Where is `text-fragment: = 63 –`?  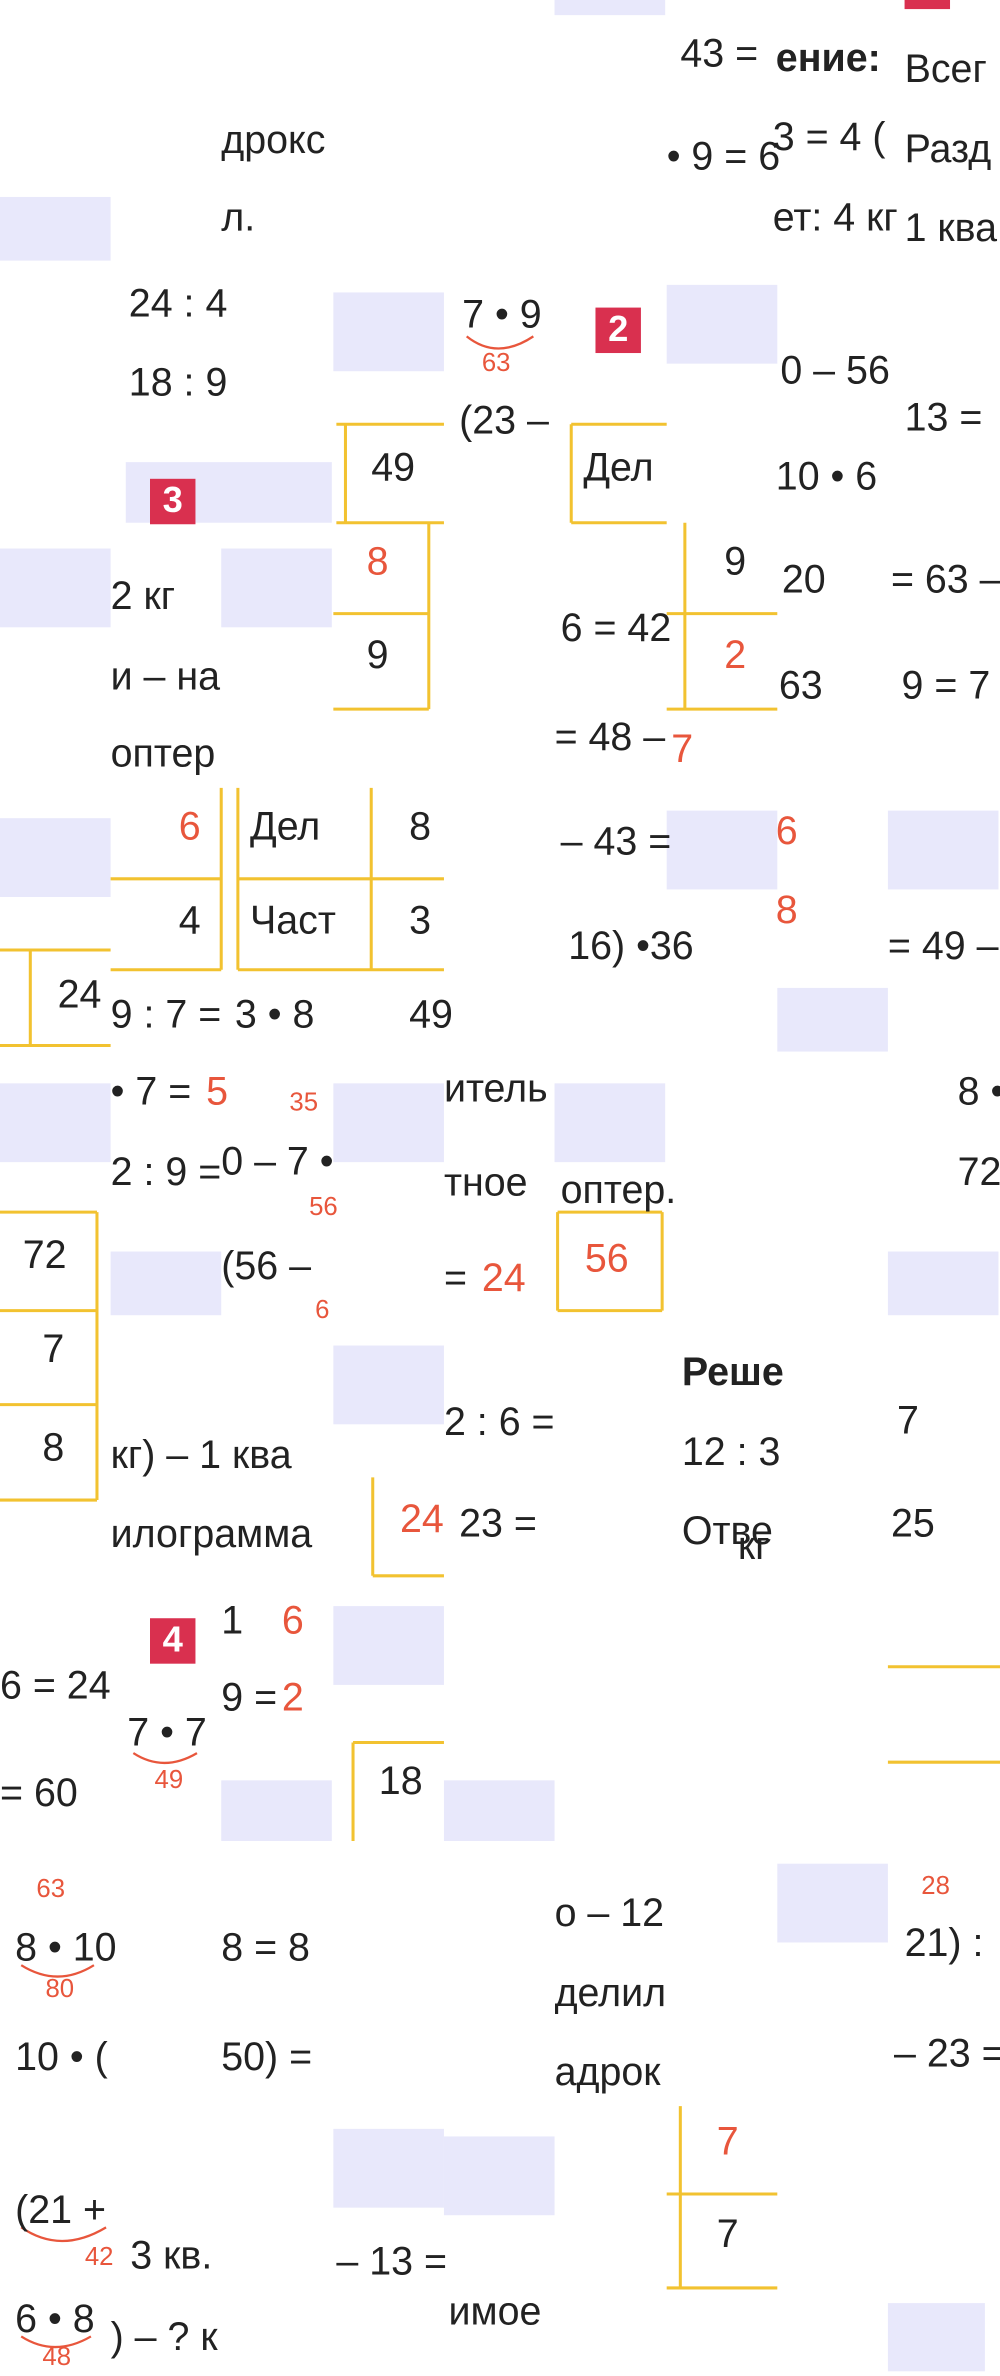 text-fragment: = 63 – is located at coordinates (945, 579).